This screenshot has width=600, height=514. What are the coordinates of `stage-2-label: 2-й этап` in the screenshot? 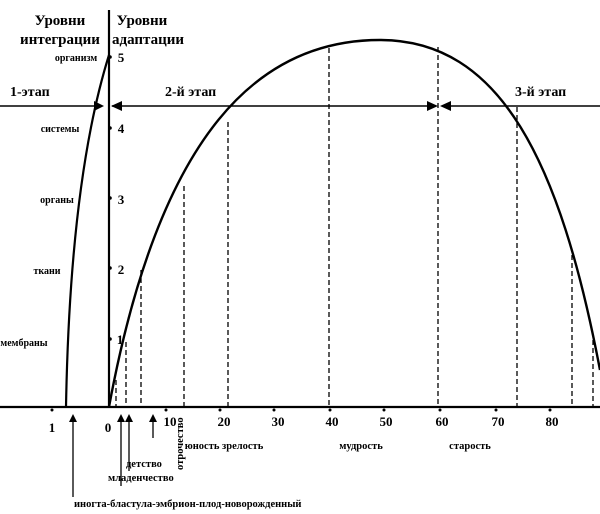 It's located at (190, 92).